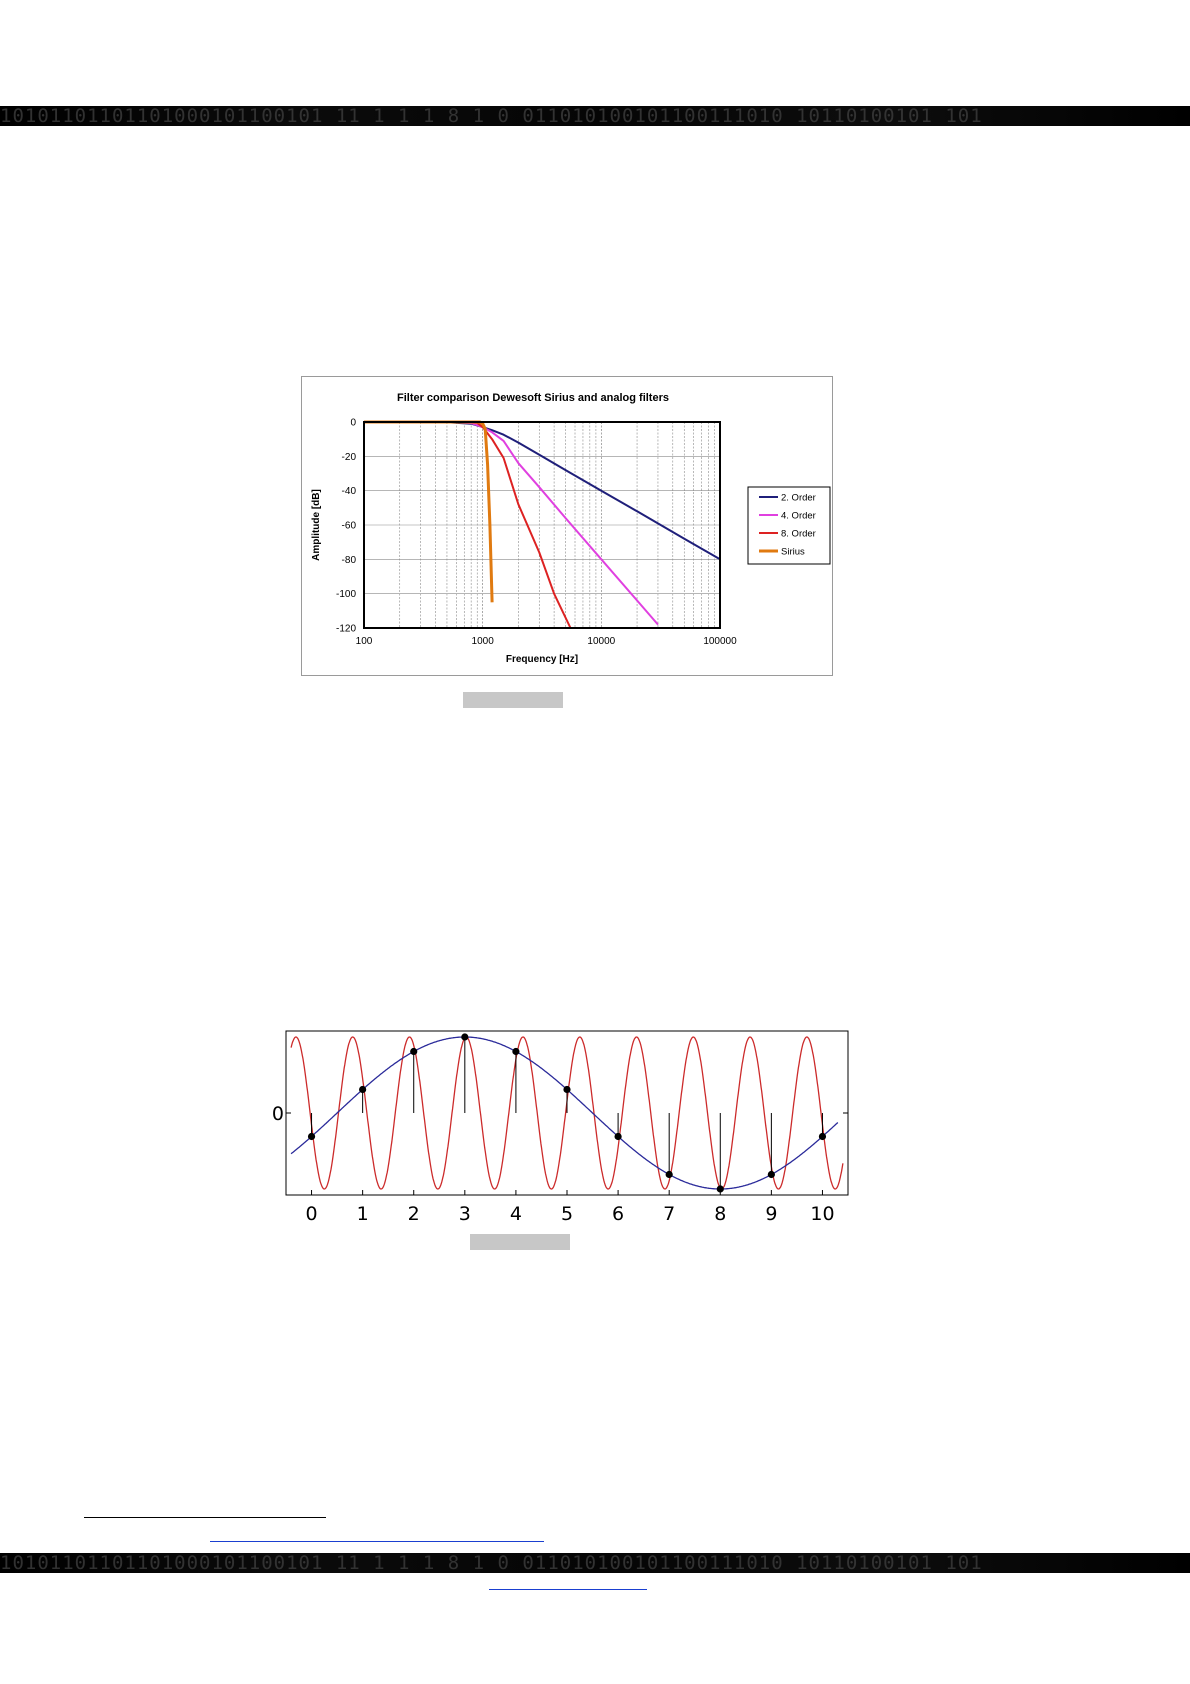 The height and width of the screenshot is (1684, 1190). What do you see at coordinates (316, 525) in the screenshot?
I see `y-axis-label: Amplitude [dB]` at bounding box center [316, 525].